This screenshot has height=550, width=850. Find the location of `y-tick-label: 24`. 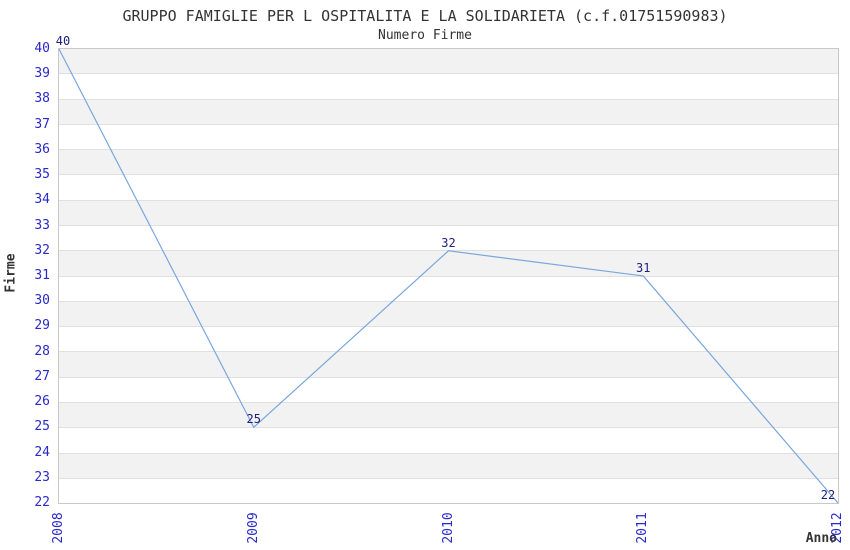

y-tick-label: 24 is located at coordinates (42, 452).